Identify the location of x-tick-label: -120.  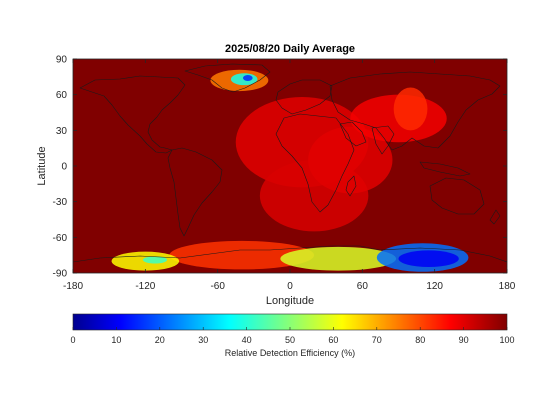
(145, 286).